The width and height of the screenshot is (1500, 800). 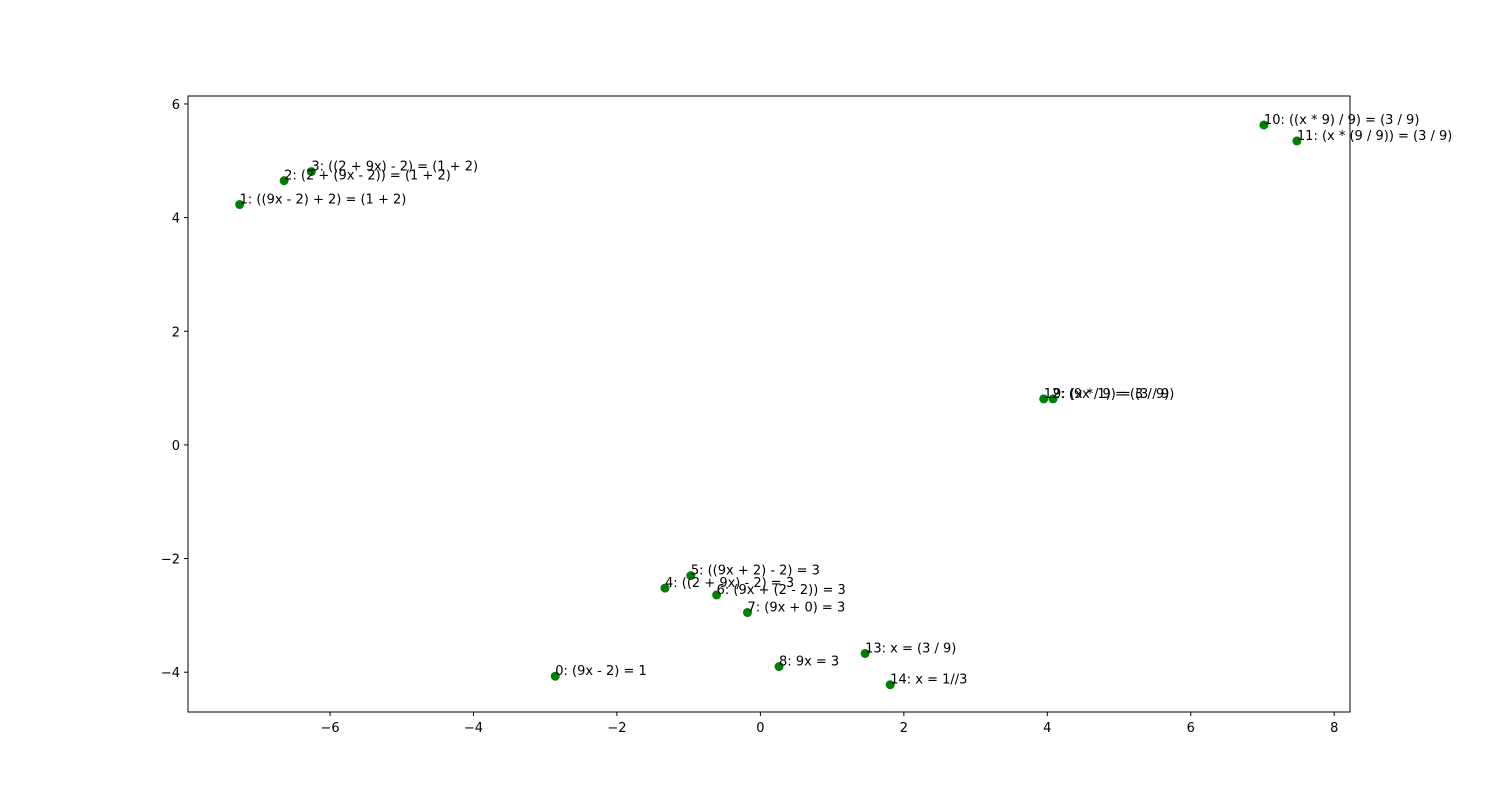 What do you see at coordinates (729, 583) in the screenshot?
I see `point-label: 4: ((2 + 9x) - 2) = 3` at bounding box center [729, 583].